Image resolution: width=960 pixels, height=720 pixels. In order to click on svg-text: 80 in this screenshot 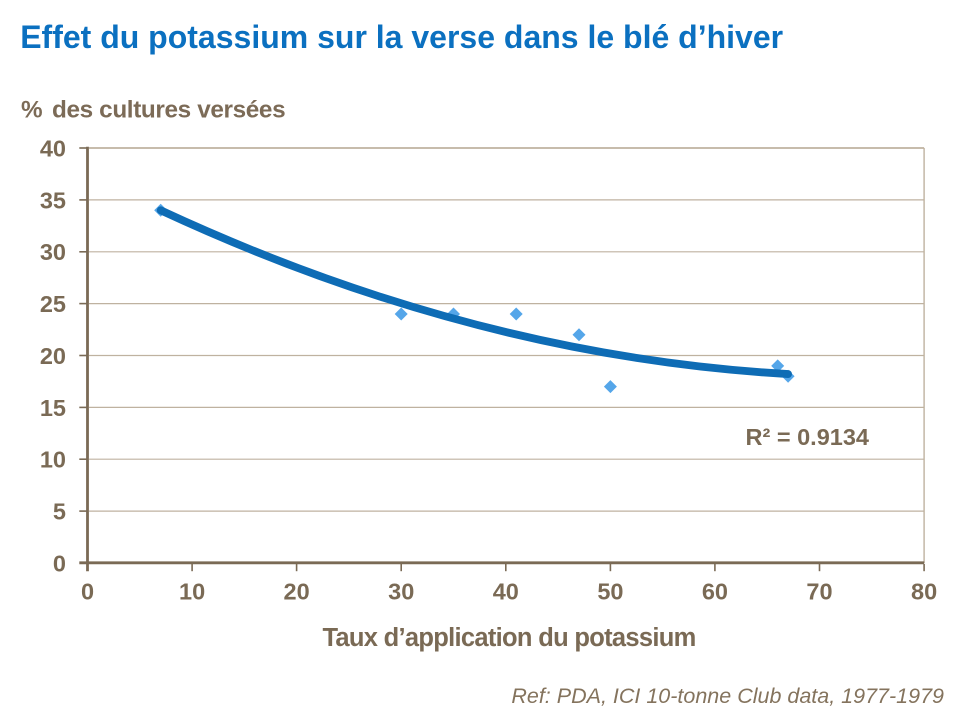, I will do `click(924, 592)`.